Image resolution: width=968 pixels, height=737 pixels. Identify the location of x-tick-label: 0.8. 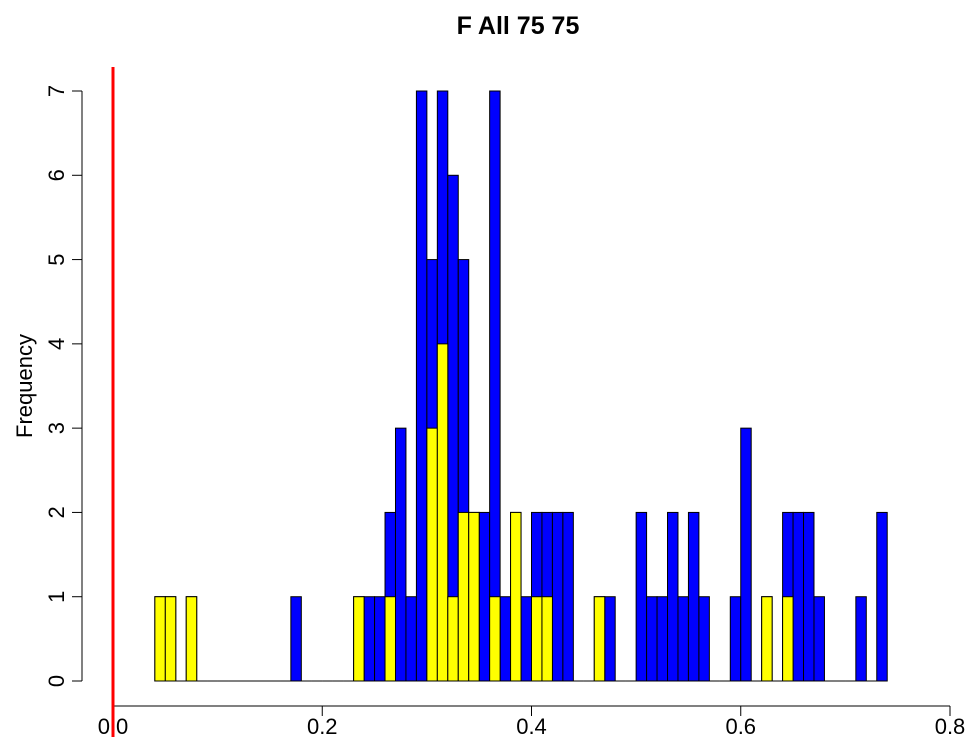
(950, 725).